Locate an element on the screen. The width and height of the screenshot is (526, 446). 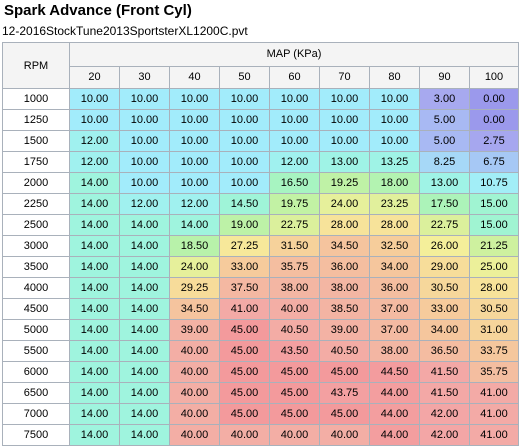
table-cell: 18.50 is located at coordinates (194, 246).